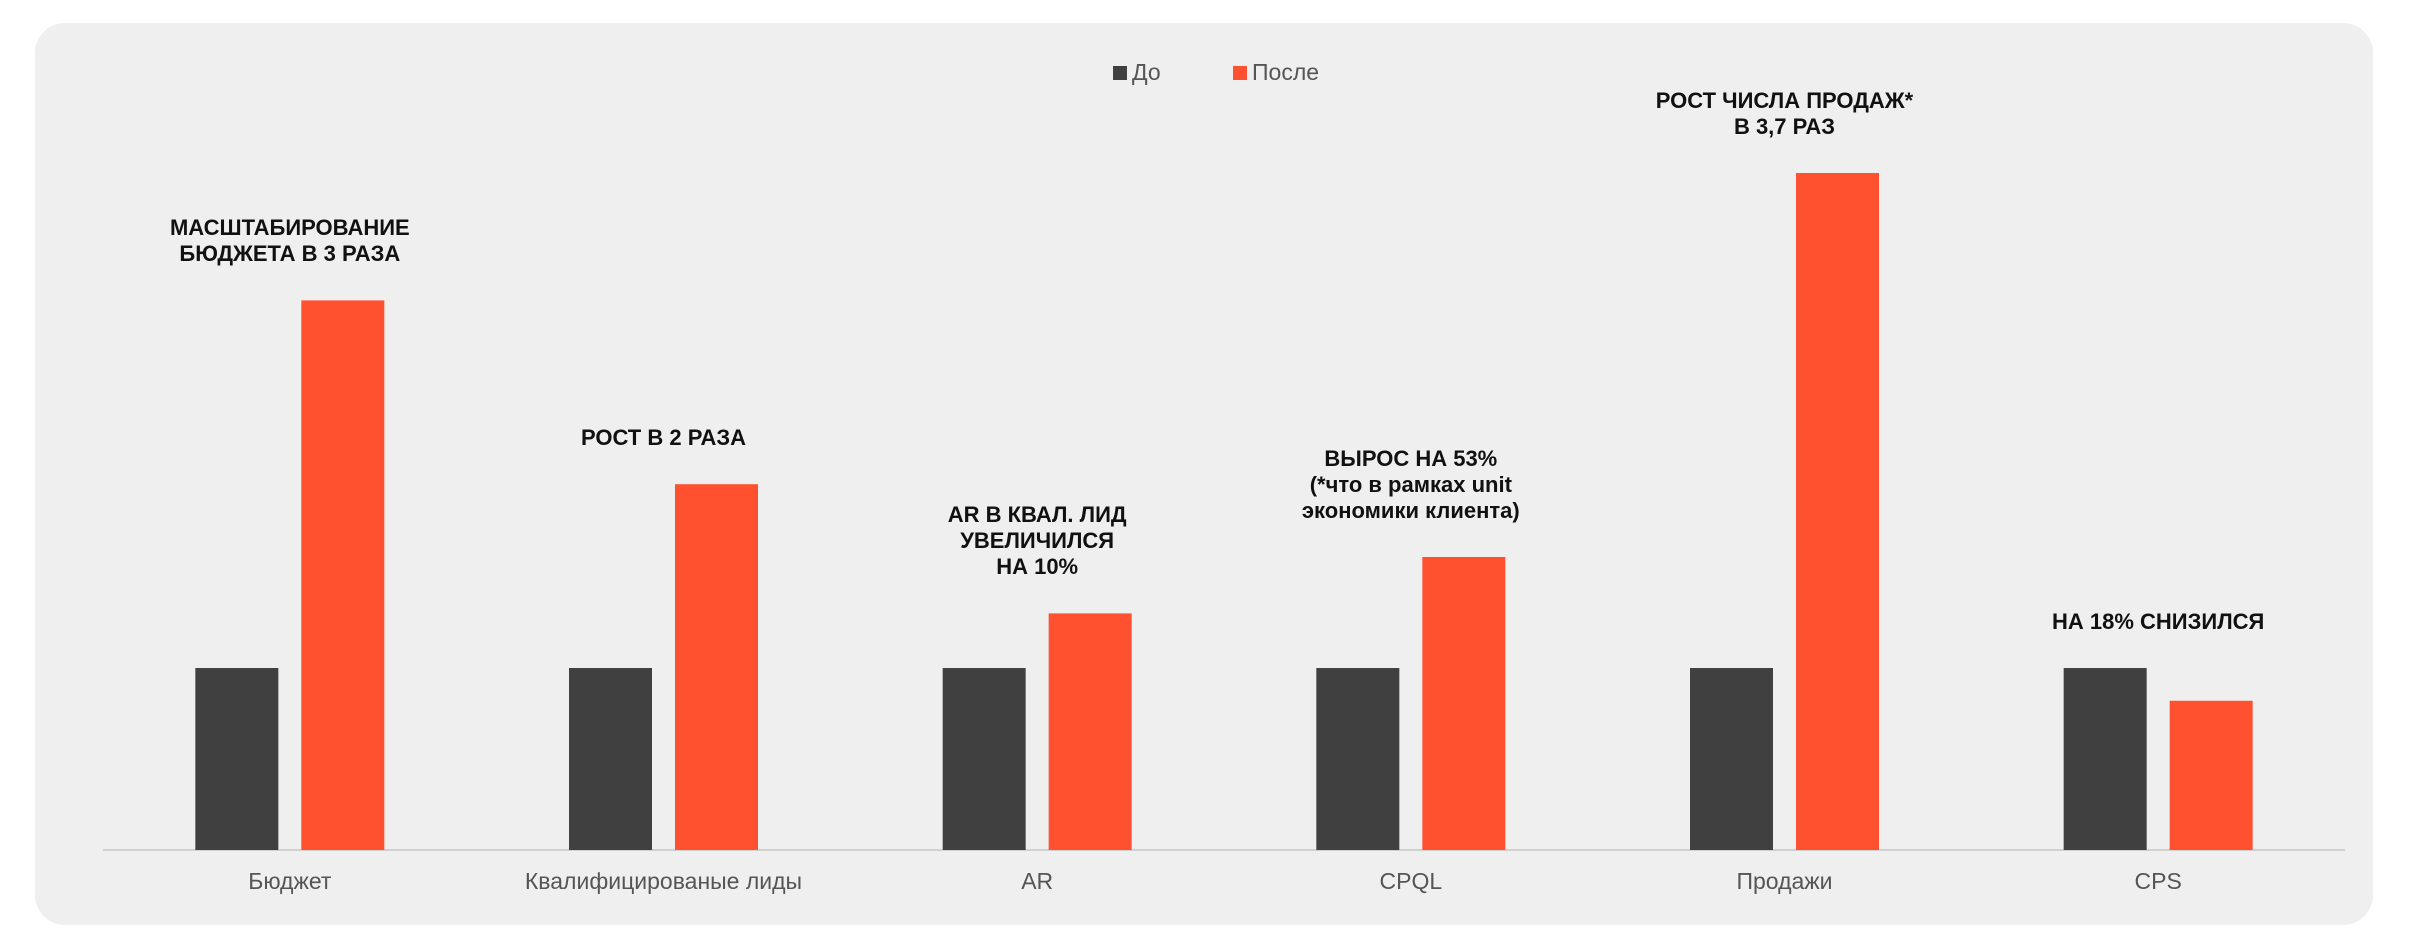 The width and height of the screenshot is (2416, 942). Describe the element at coordinates (663, 881) in the screenshot. I see `x-tick-label: Квалифицированые лиды` at that location.